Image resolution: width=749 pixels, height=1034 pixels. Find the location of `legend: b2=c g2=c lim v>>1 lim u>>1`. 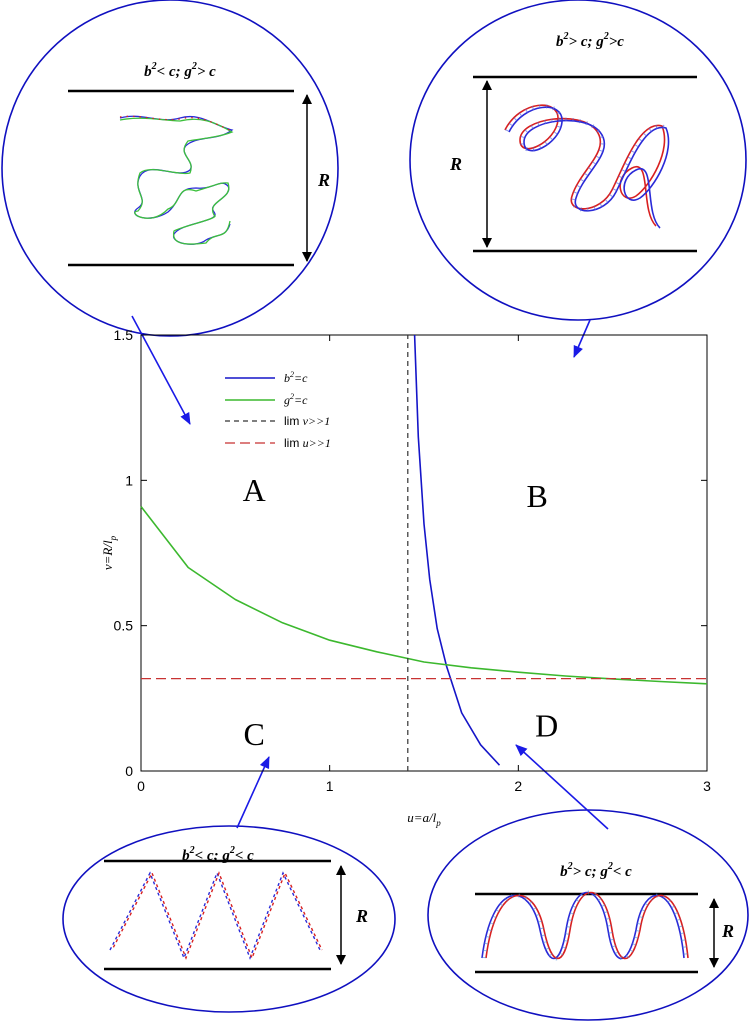

legend: b2=c g2=c lim v>>1 lim u>>1 is located at coordinates (278, 410).